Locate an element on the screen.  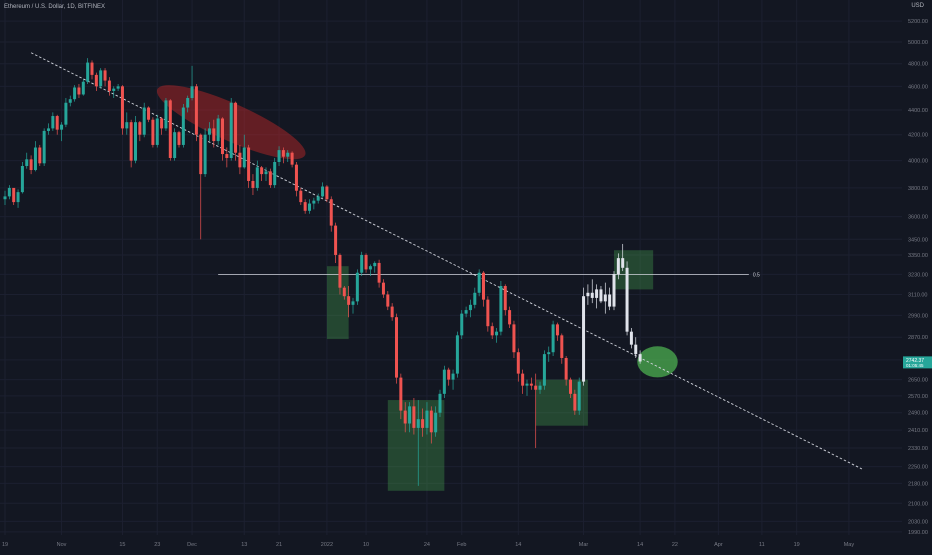
price-tick-label: 4800.00 is located at coordinates (918, 65).